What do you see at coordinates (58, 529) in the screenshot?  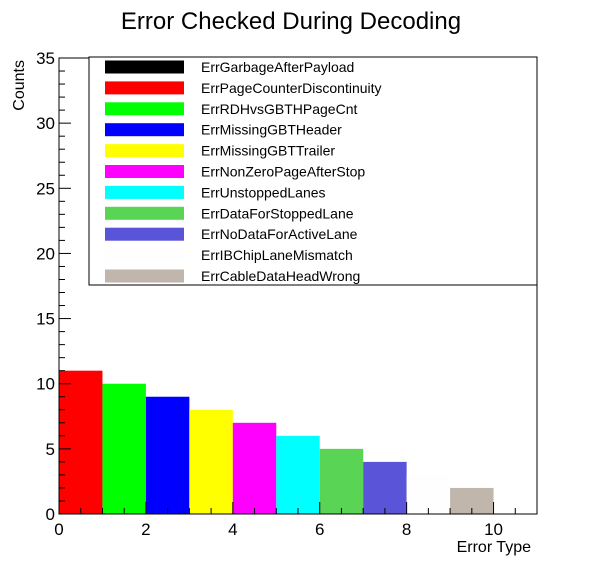 I see `x-tick-label: 0` at bounding box center [58, 529].